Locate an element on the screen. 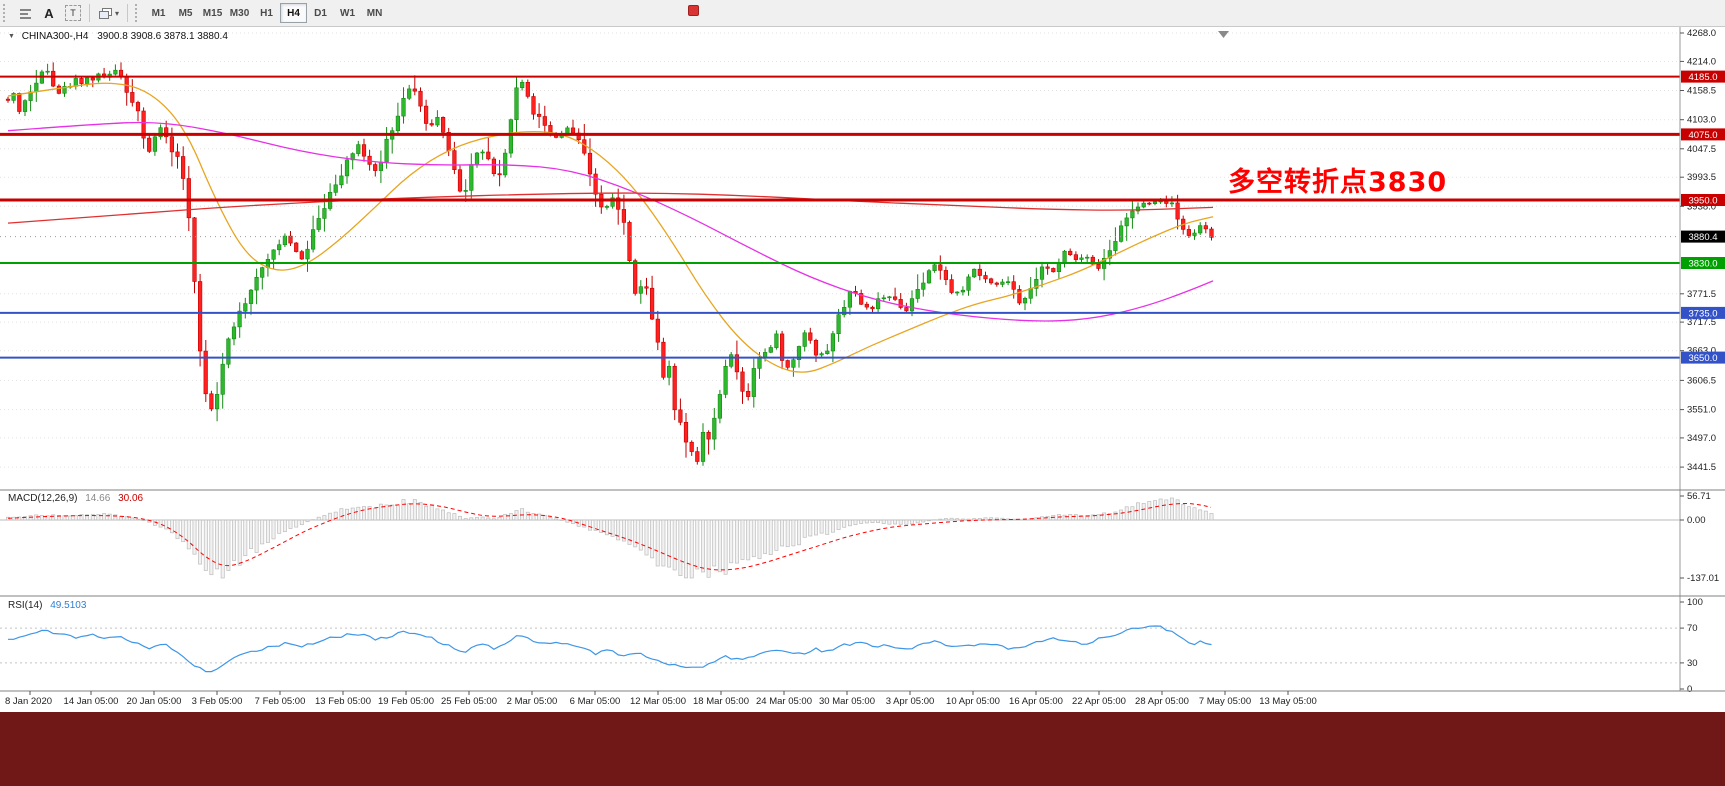 This screenshot has width=1725, height=786. bottom-band is located at coordinates (862, 749).